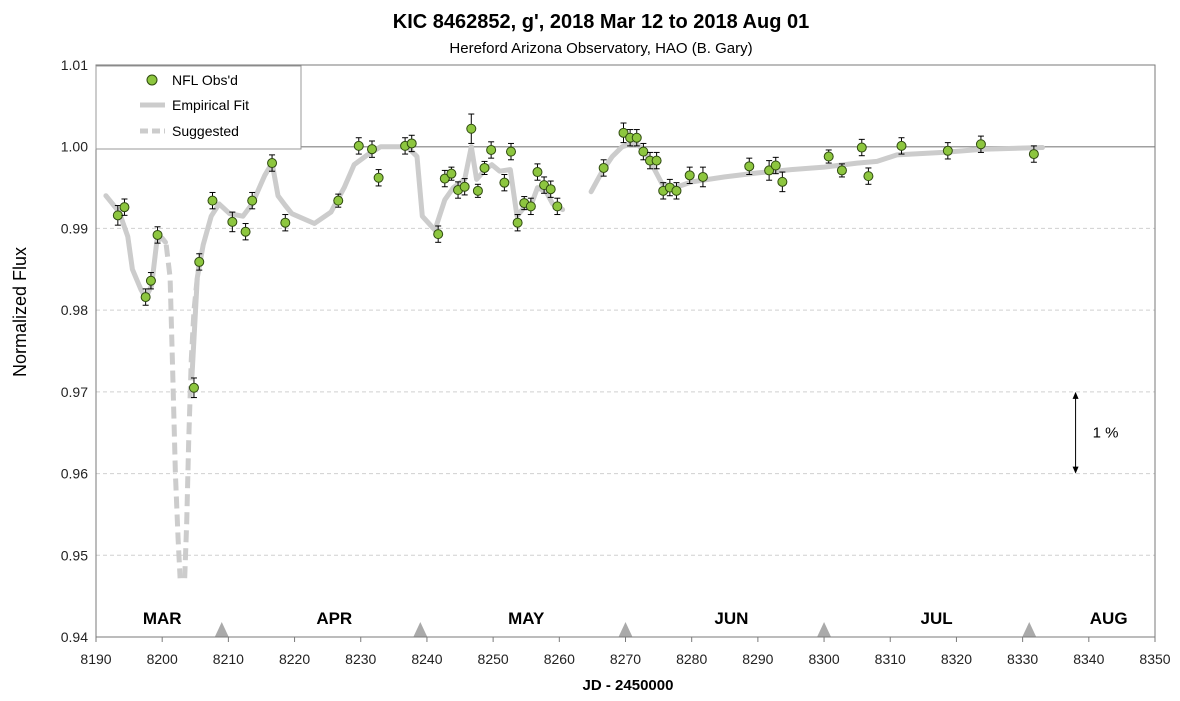 The width and height of the screenshot is (1180, 701). I want to click on month-label: MAY, so click(526, 618).